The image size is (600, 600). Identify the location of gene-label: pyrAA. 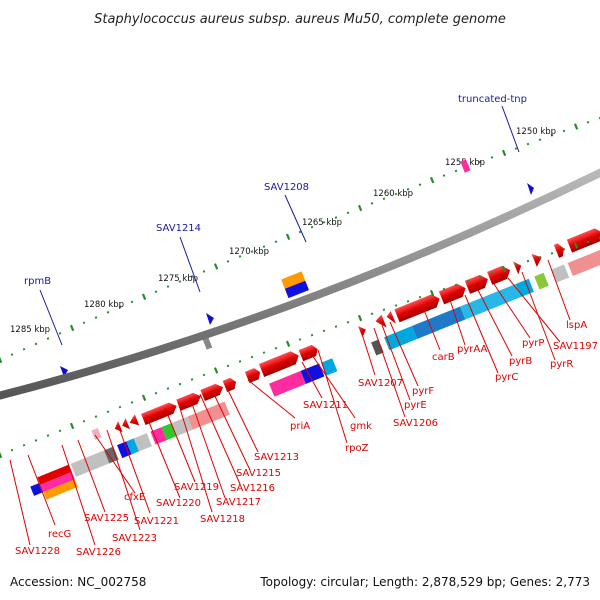
(472, 349).